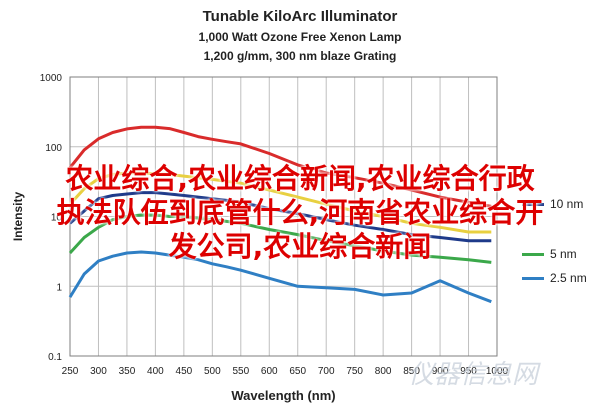 This screenshot has height=416, width=600. What do you see at coordinates (98, 371) in the screenshot?
I see `x-tick-label: 300` at bounding box center [98, 371].